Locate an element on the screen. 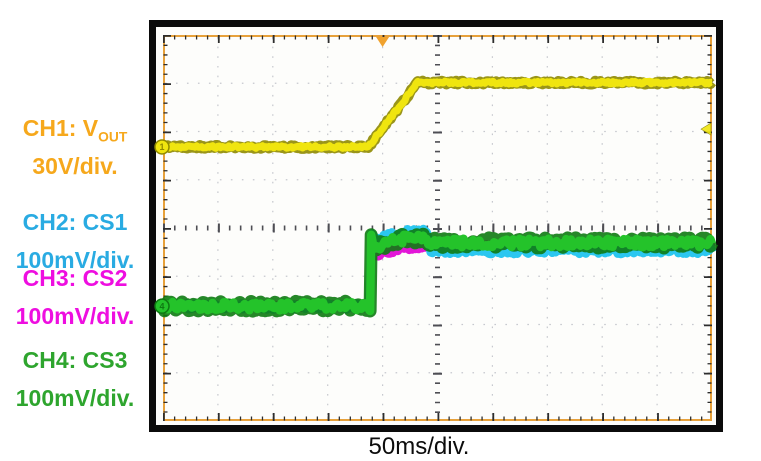 The image size is (761, 461). trigger-position-icon is located at coordinates (383, 42).